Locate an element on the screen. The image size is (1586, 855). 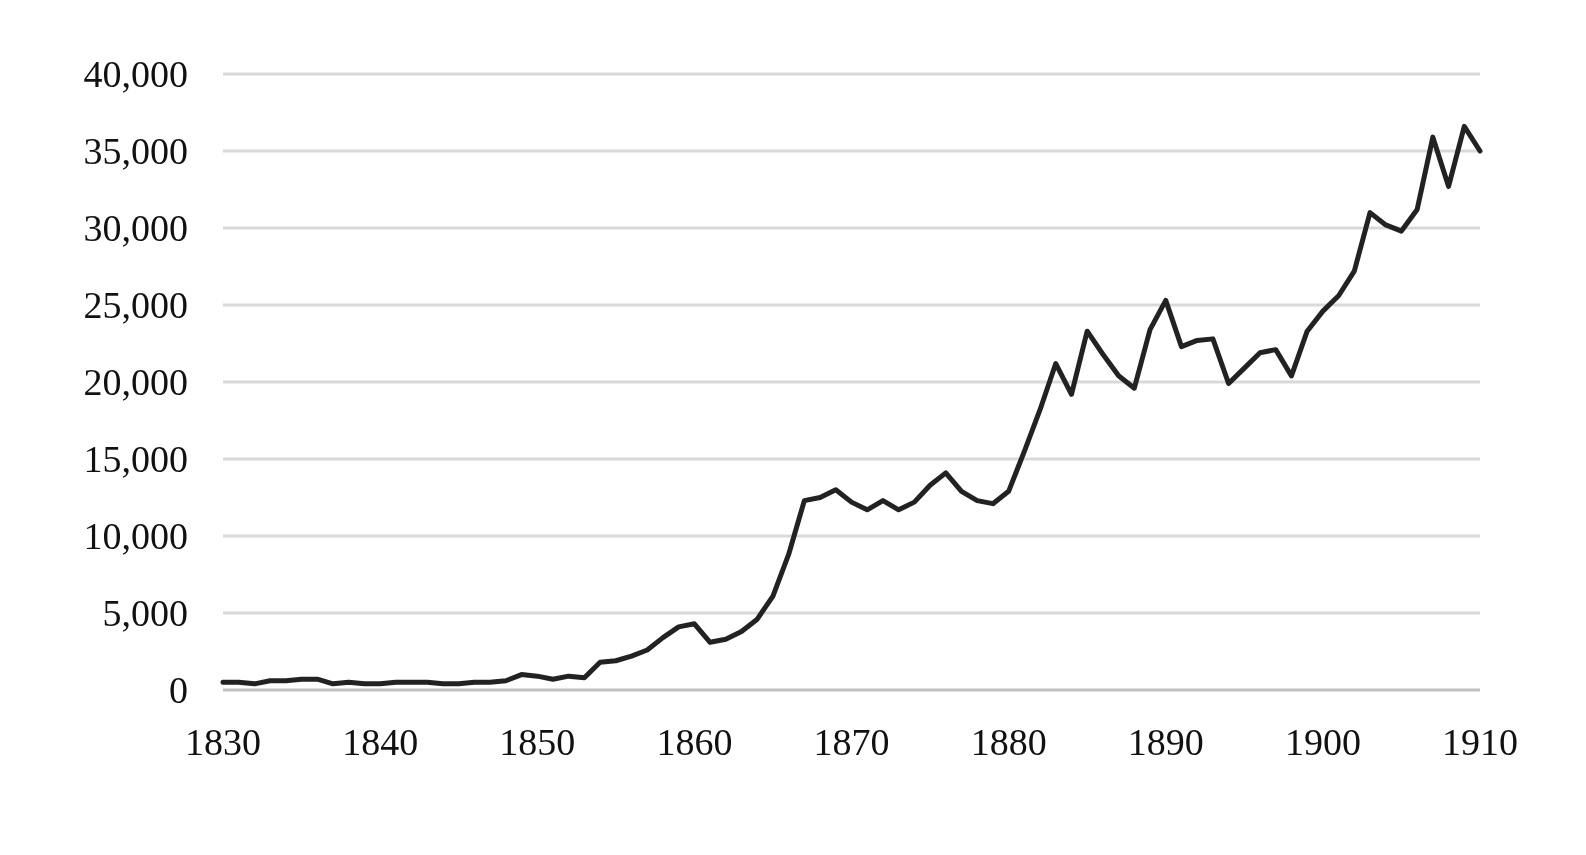
y-tick-label: 35,000 is located at coordinates (135, 151).